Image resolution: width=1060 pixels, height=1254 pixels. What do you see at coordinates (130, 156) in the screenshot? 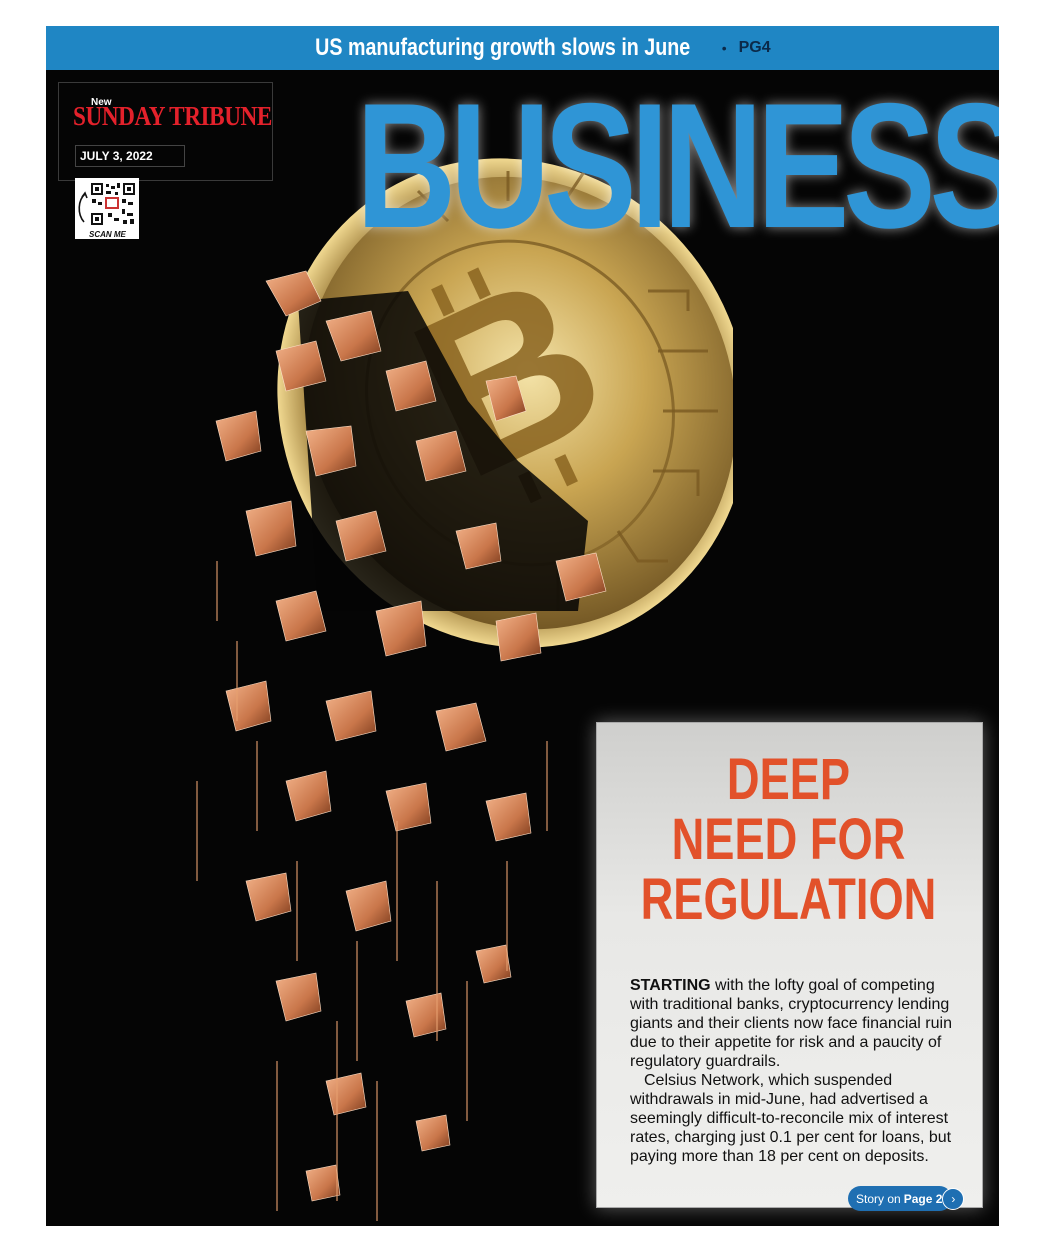
I see `issue-date: JULY 3, 2022` at bounding box center [130, 156].